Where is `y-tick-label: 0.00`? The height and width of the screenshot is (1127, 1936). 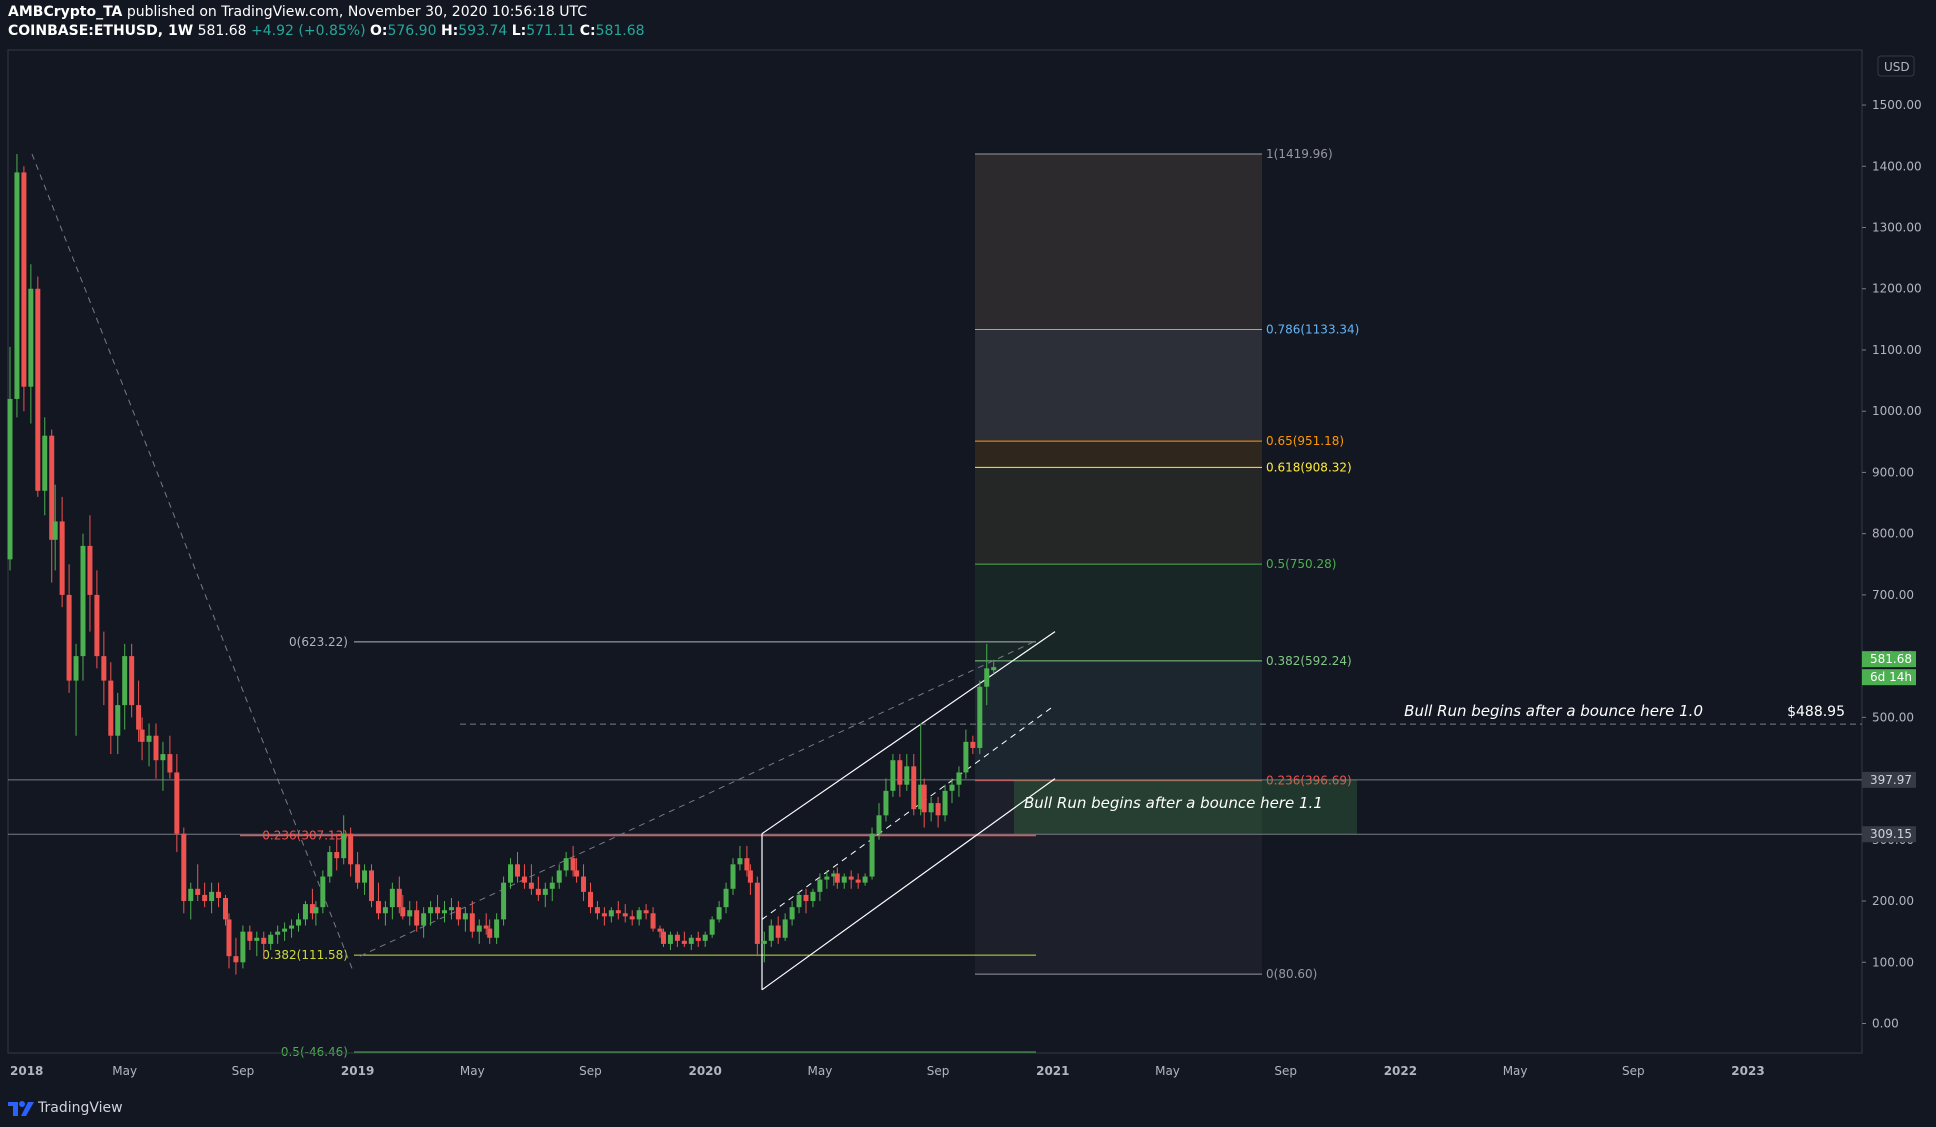 y-tick-label: 0.00 is located at coordinates (1885, 1024).